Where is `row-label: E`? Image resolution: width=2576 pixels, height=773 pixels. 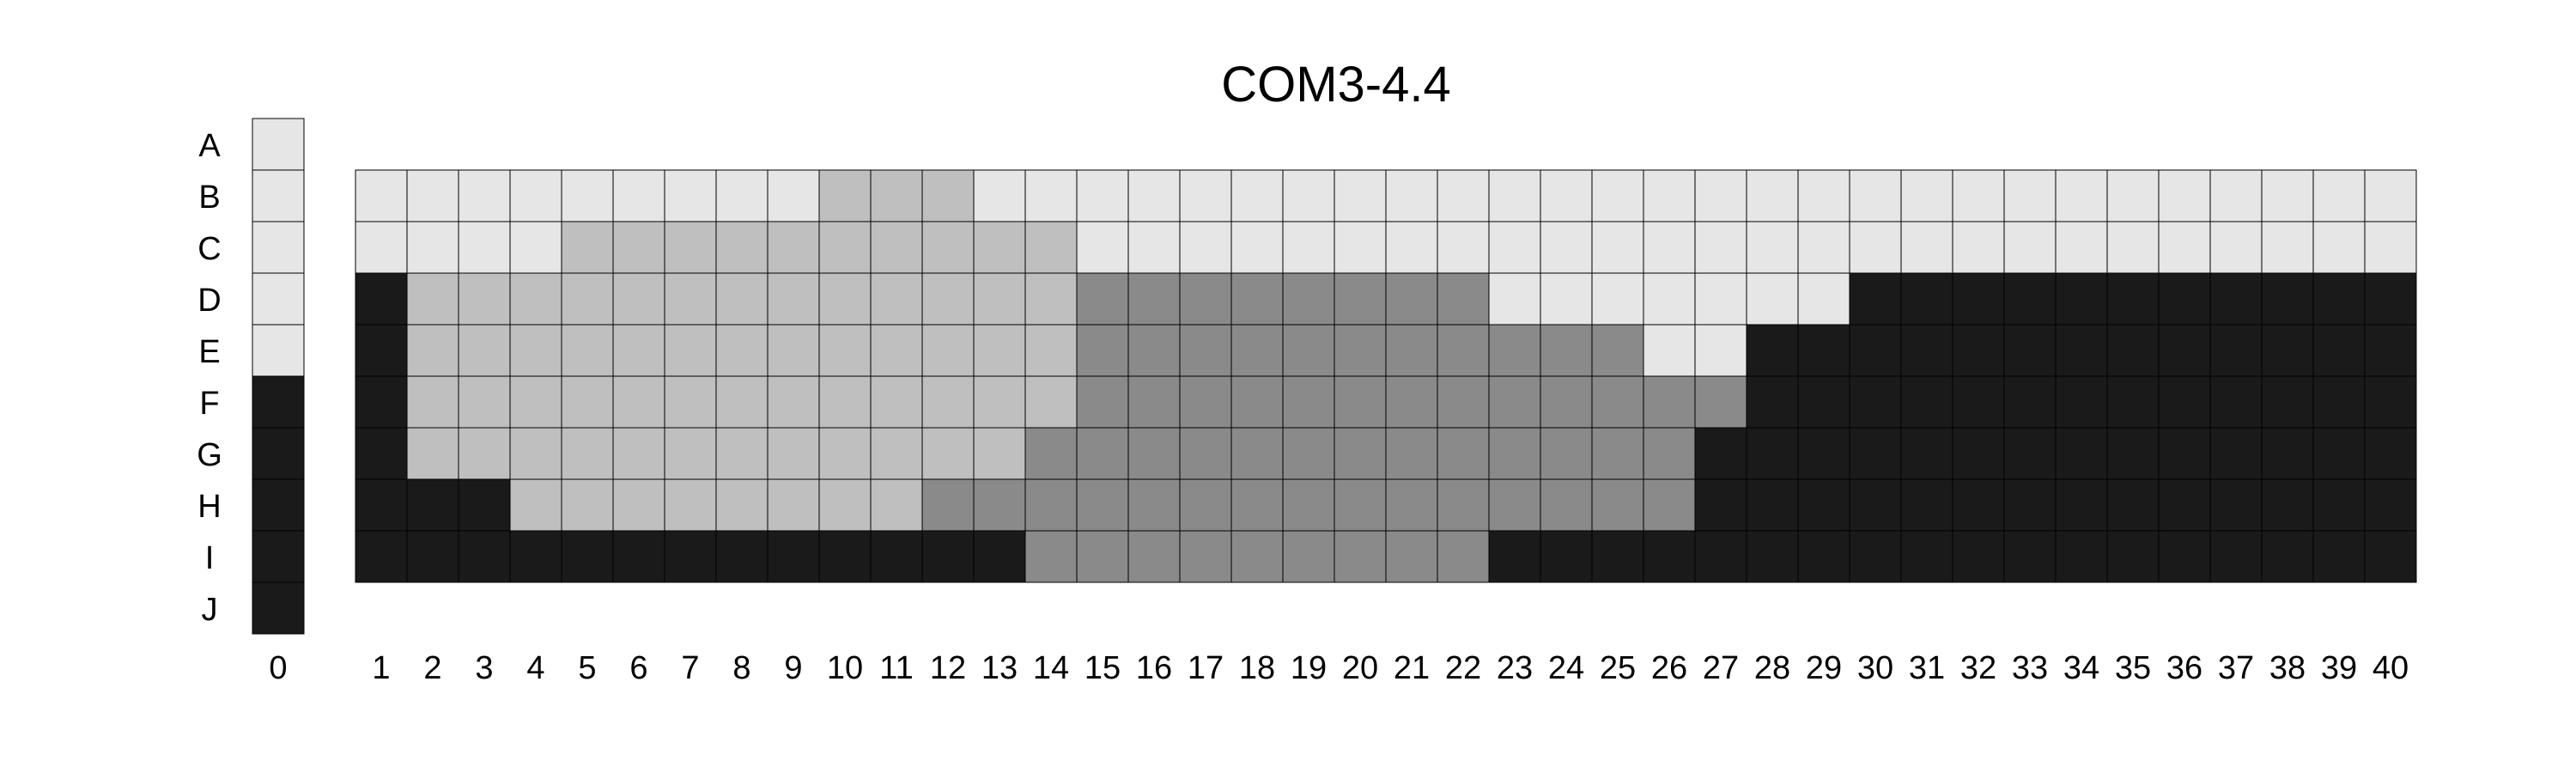 row-label: E is located at coordinates (209, 352).